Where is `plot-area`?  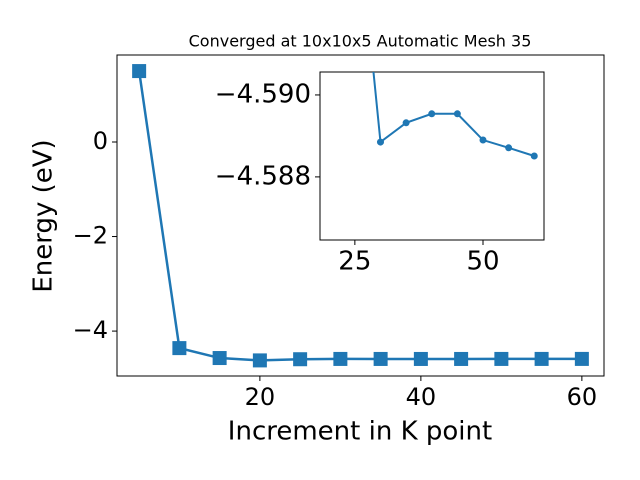
plot-area is located at coordinates (432, 156).